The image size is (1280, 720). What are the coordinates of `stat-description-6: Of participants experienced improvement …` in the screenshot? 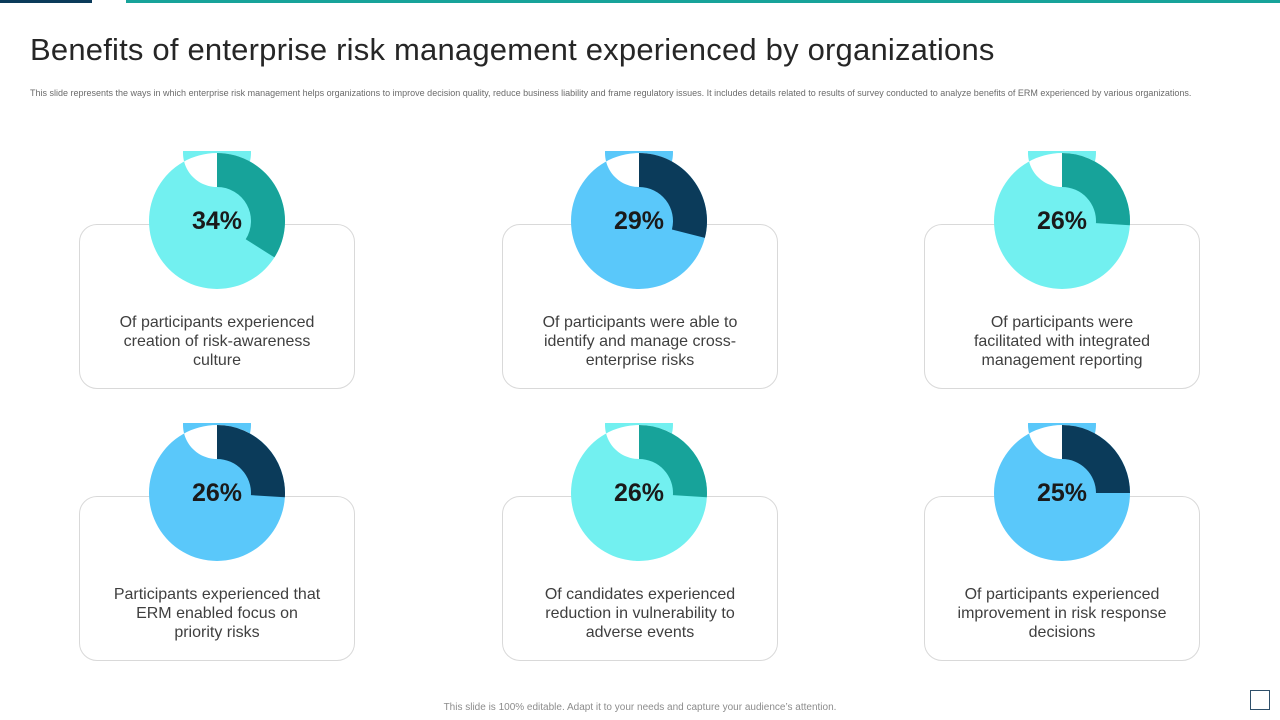 It's located at (1062, 613).